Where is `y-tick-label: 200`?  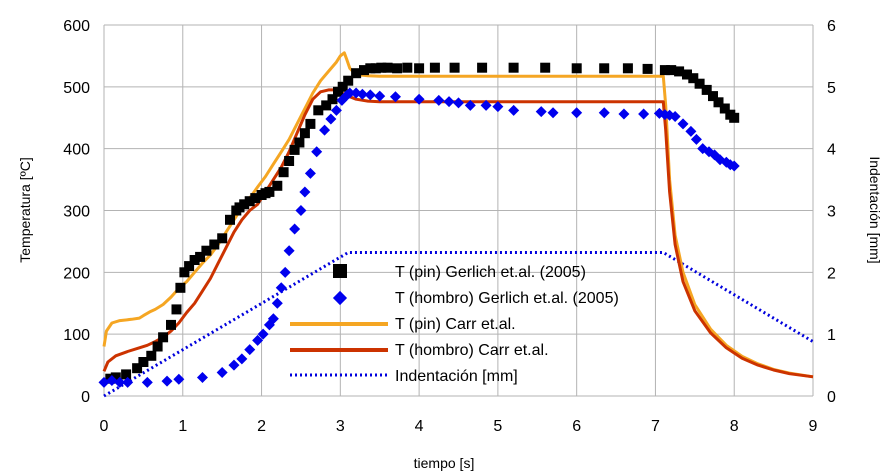 y-tick-label: 200 is located at coordinates (76, 273).